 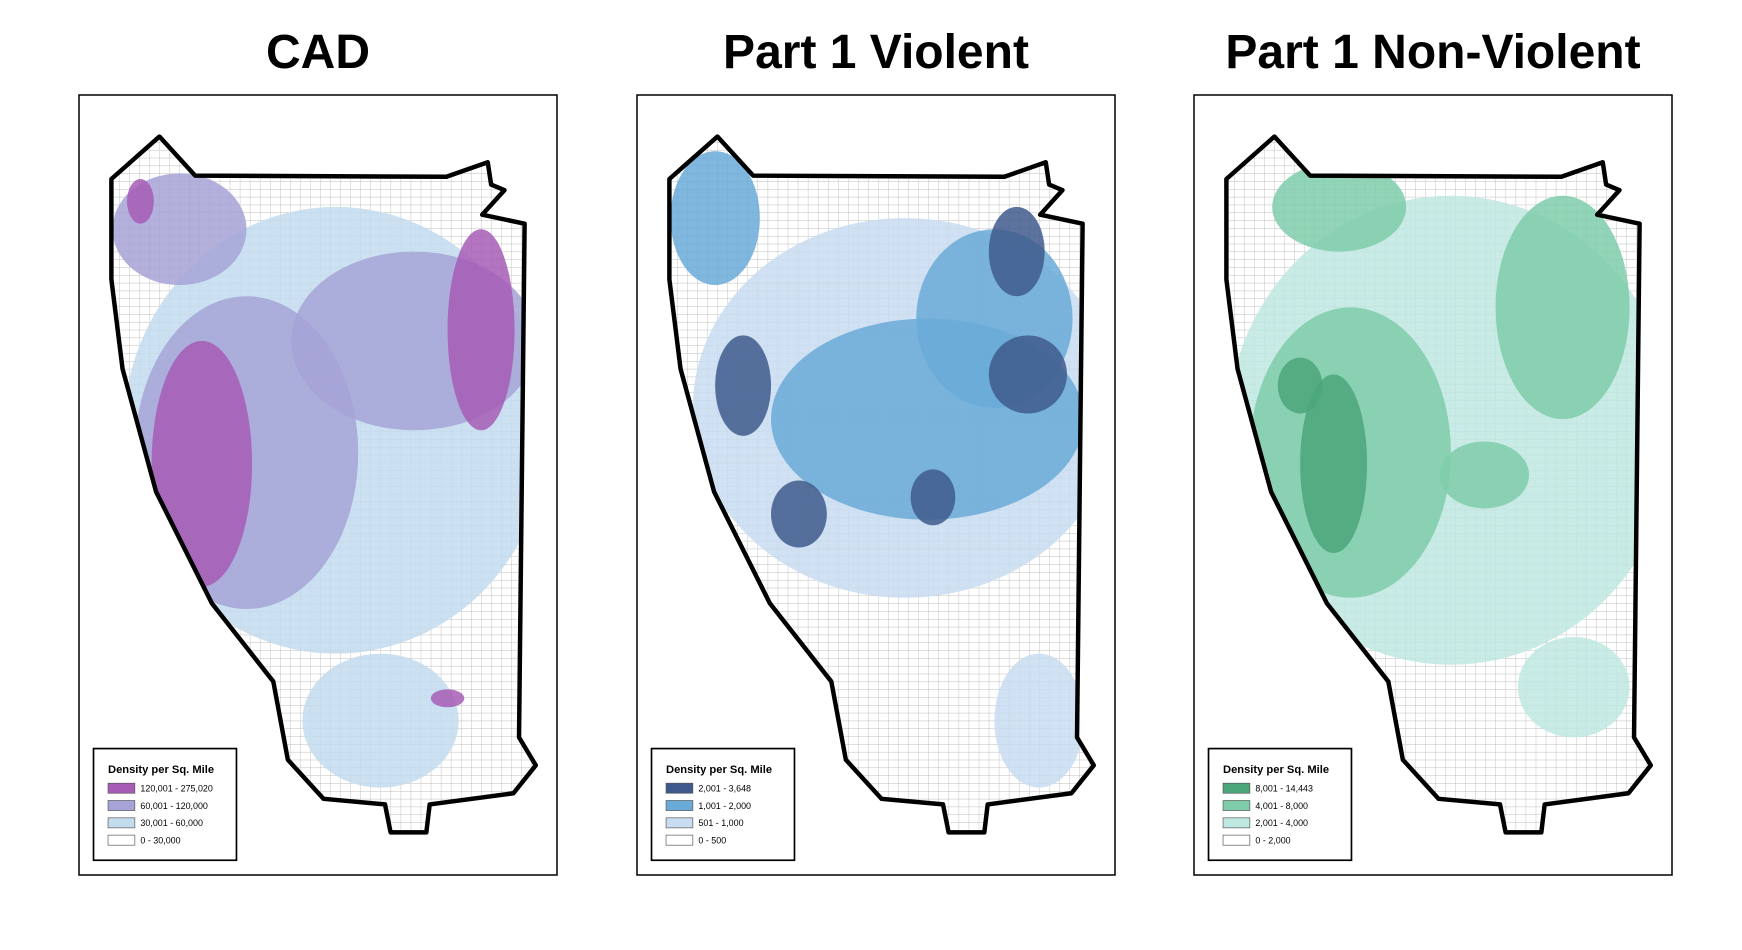 I want to click on map-title: Part 1 Violent, so click(x=876, y=52).